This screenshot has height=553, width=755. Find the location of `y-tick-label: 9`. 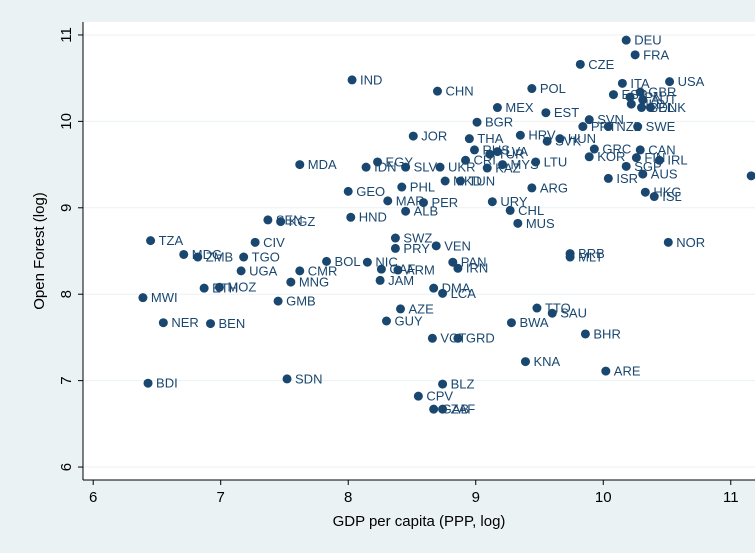

y-tick-label: 9 is located at coordinates (66, 208).